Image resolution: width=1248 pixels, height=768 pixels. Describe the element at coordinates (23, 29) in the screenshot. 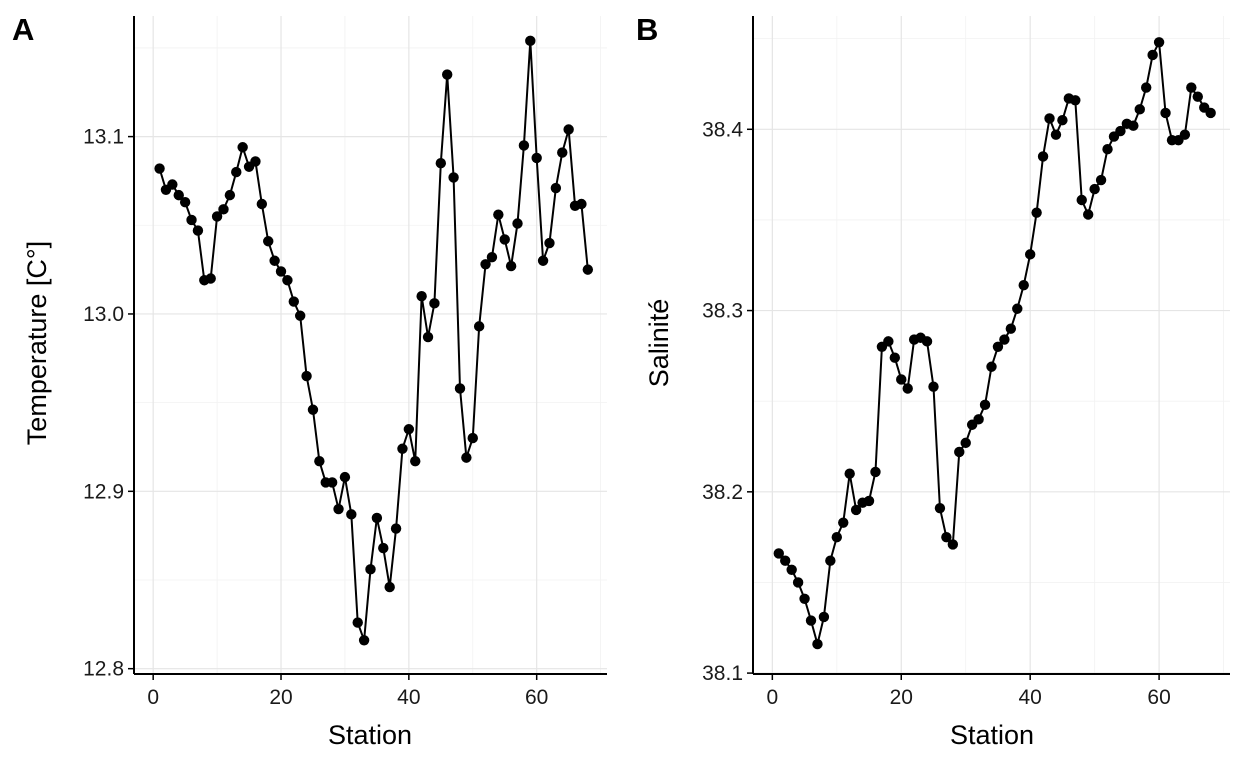

I see `panel-a-tag: A` at that location.